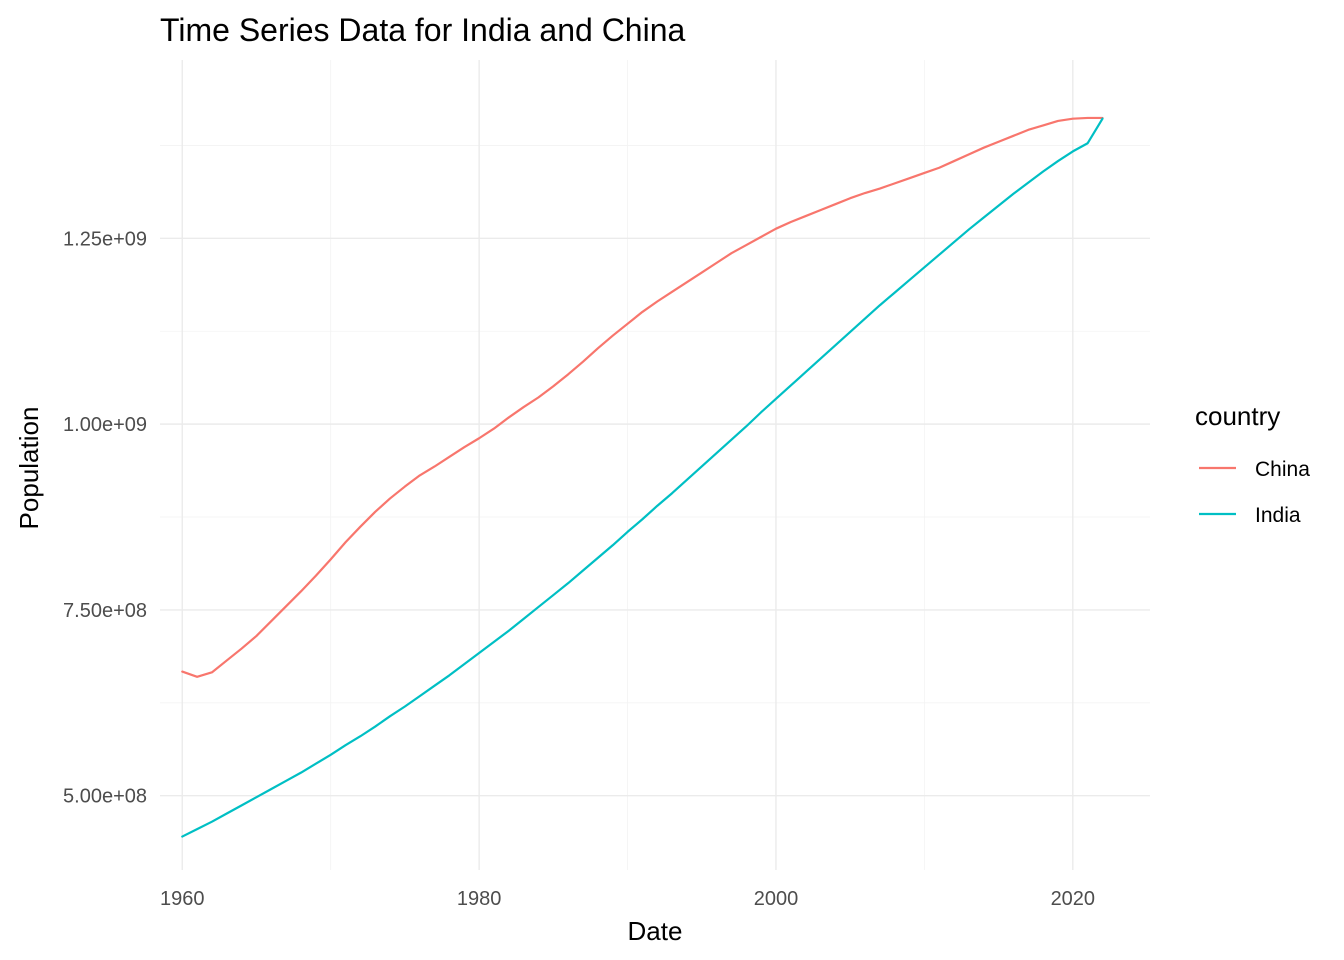 This screenshot has width=1344, height=960. What do you see at coordinates (105, 425) in the screenshot?
I see `y-tick-label: 1.00e+09` at bounding box center [105, 425].